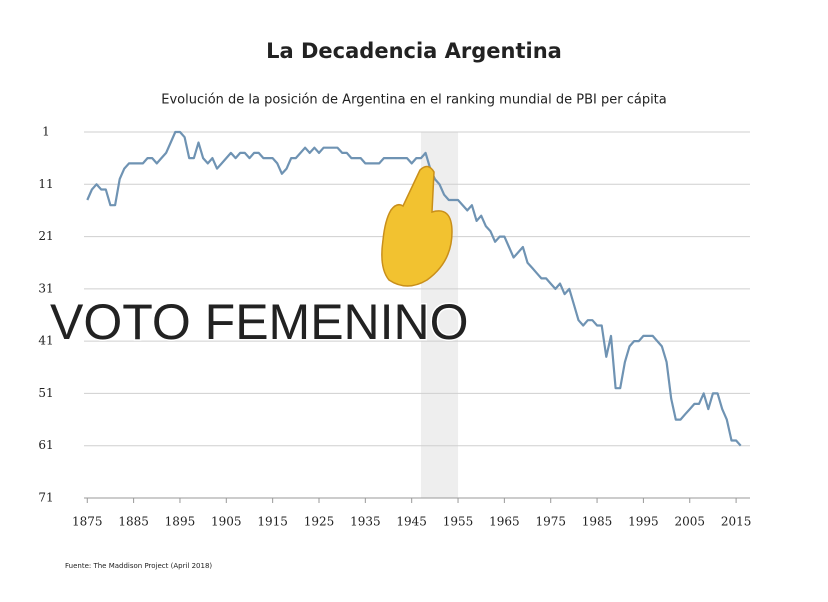 This screenshot has width=828, height=602. I want to click on x-tick-label: 1965, so click(504, 522).